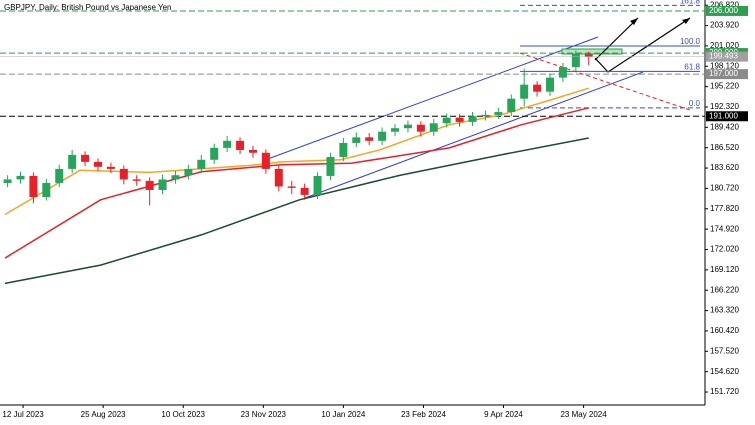  I want to click on level-label: 197.000, so click(723, 73).